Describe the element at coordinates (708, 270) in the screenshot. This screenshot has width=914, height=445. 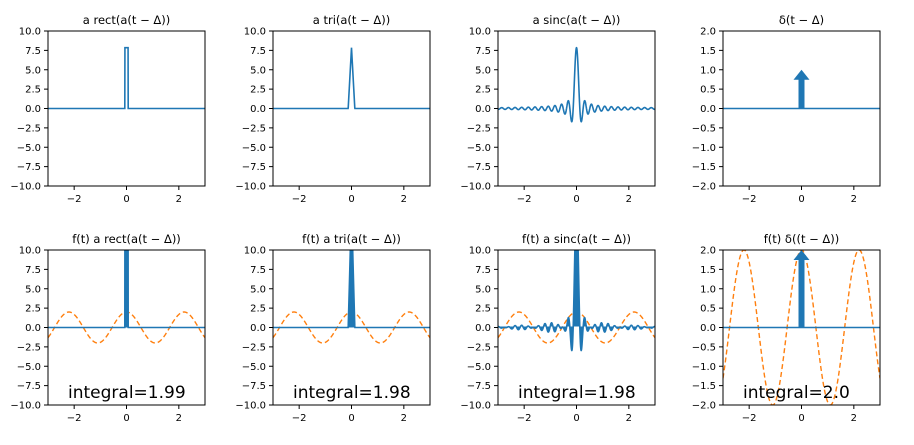
I see `y-tick-label: 1.5` at that location.